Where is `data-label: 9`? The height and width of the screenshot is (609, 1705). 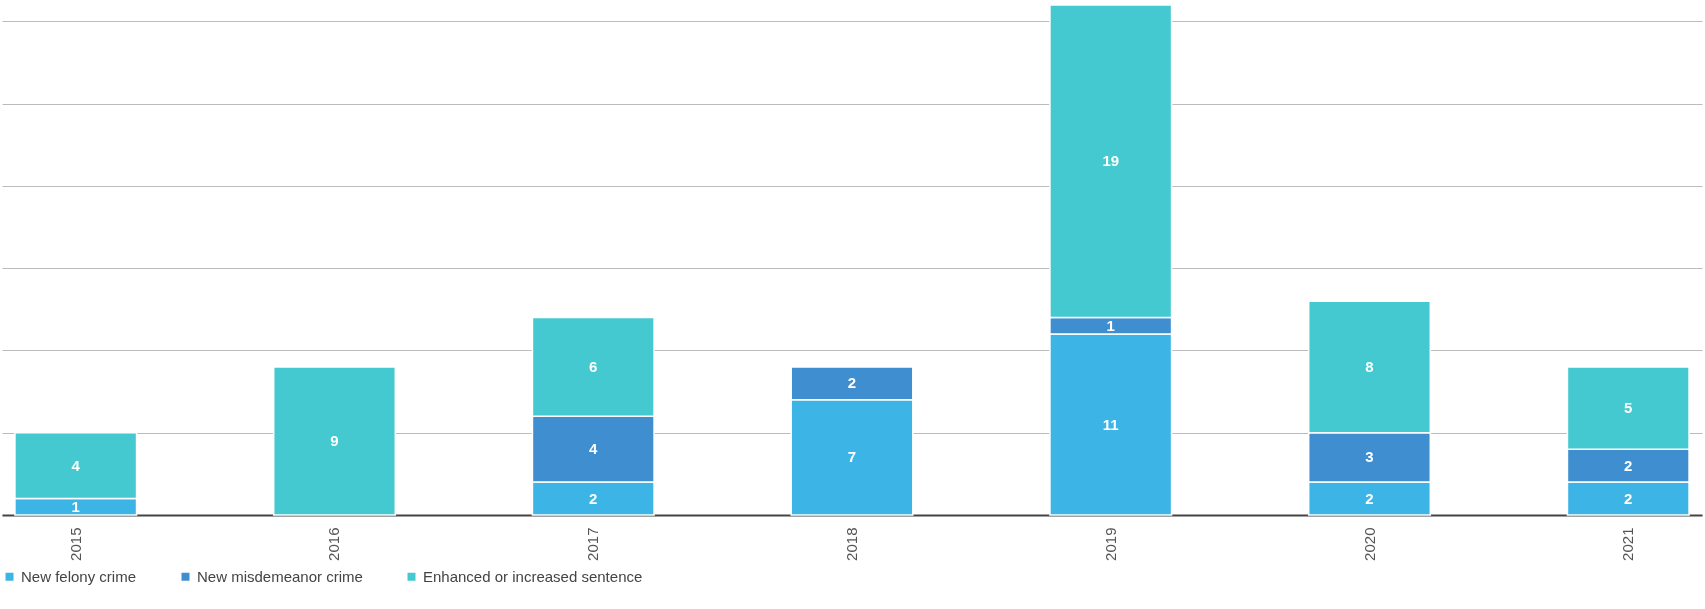
data-label: 9 is located at coordinates (334, 440).